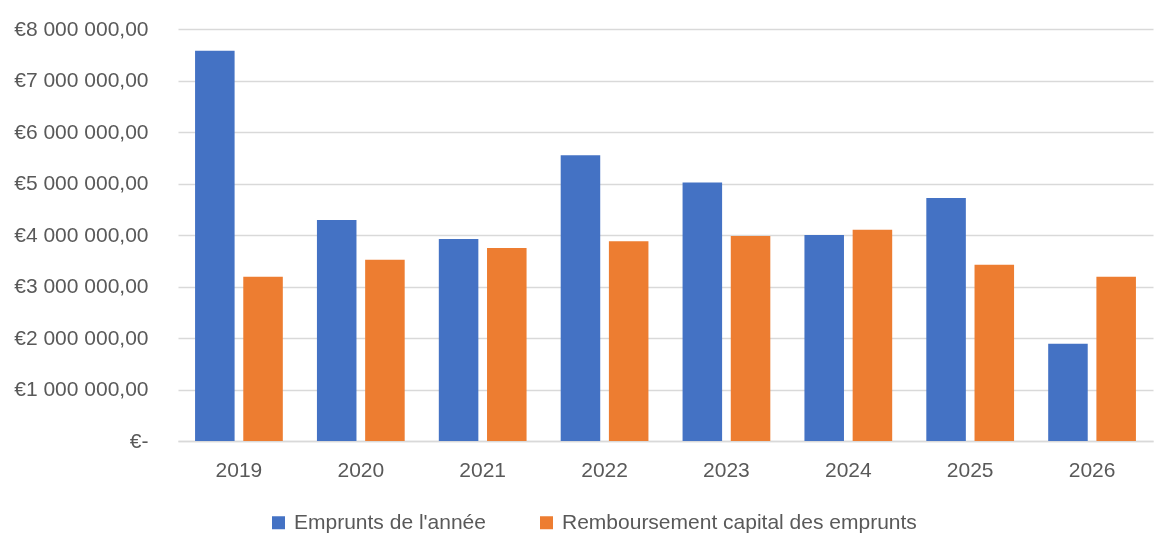  Describe the element at coordinates (81, 388) in the screenshot. I see `y-tick-label: €1 000 000,00` at that location.